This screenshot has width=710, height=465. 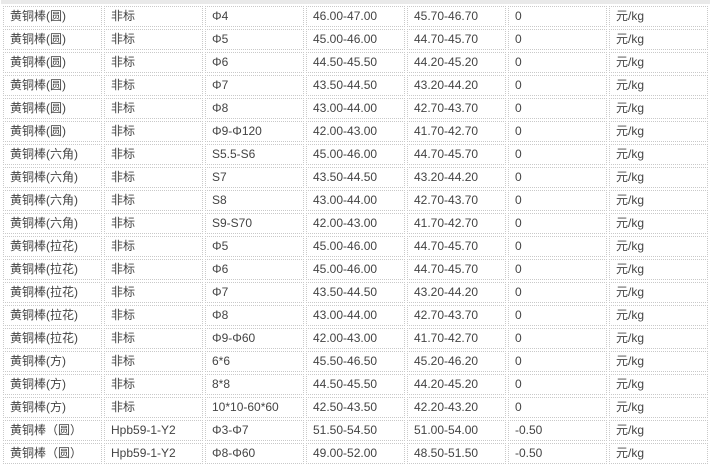 I want to click on cell-specification: Φ9-Φ120, so click(x=254, y=131).